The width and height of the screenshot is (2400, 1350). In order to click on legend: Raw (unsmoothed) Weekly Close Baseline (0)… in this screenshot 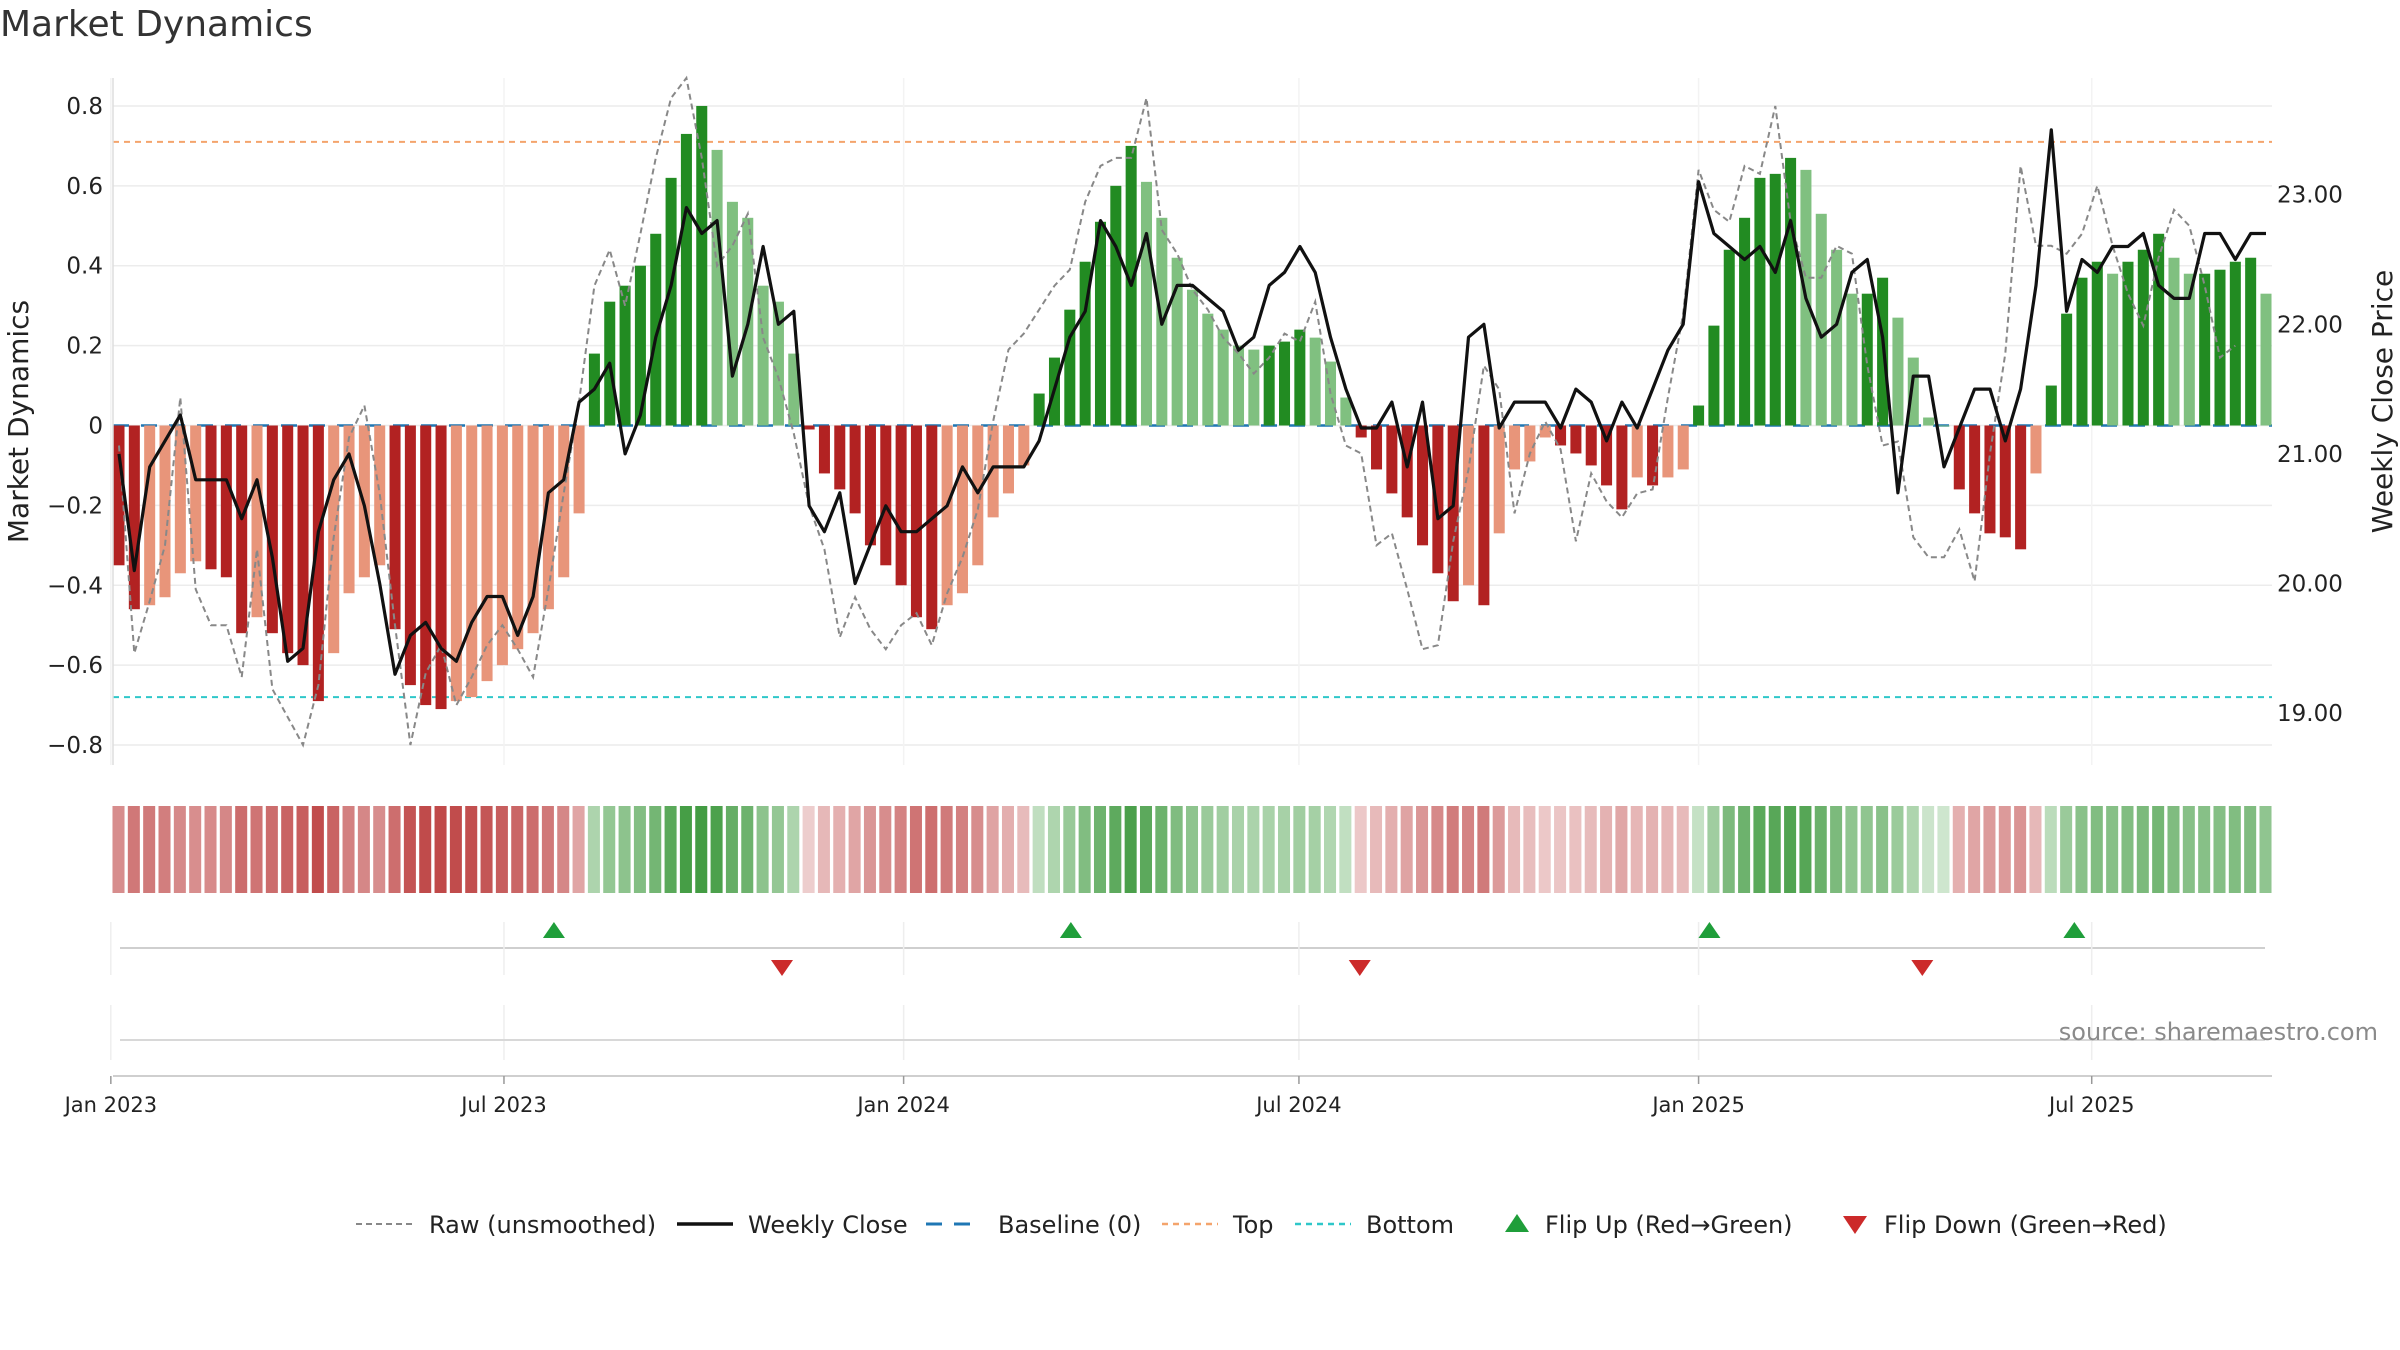, I will do `click(1261, 1225)`.